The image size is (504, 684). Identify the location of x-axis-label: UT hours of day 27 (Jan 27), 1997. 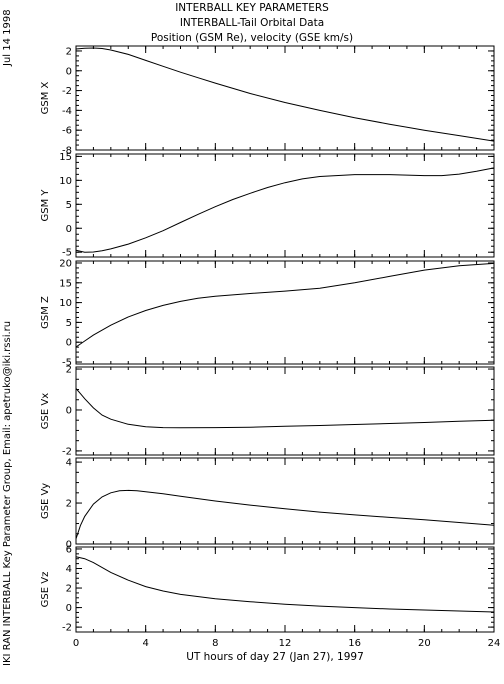
(275, 657).